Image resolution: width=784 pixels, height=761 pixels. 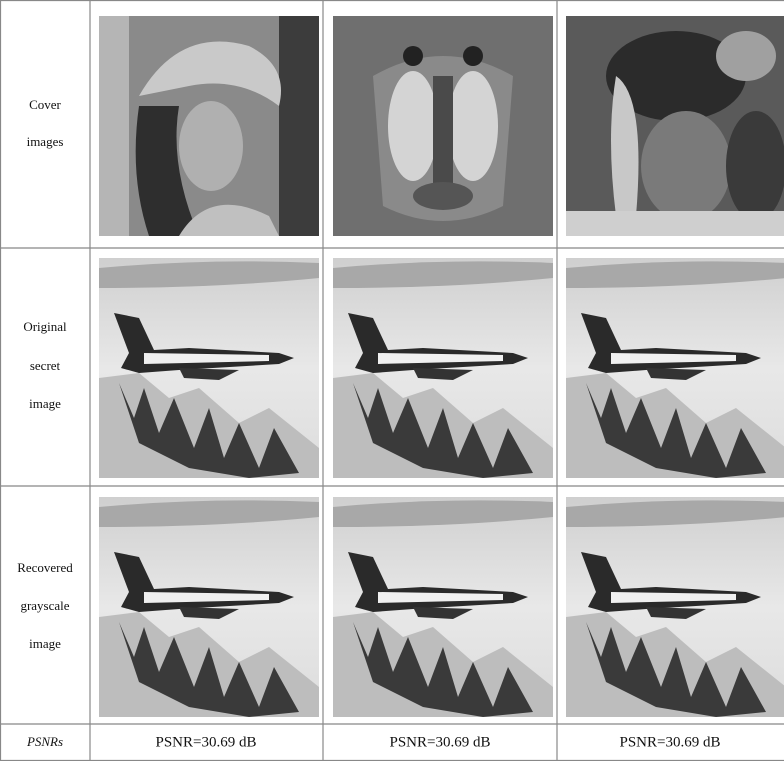 What do you see at coordinates (45, 141) in the screenshot?
I see `row-label: images` at bounding box center [45, 141].